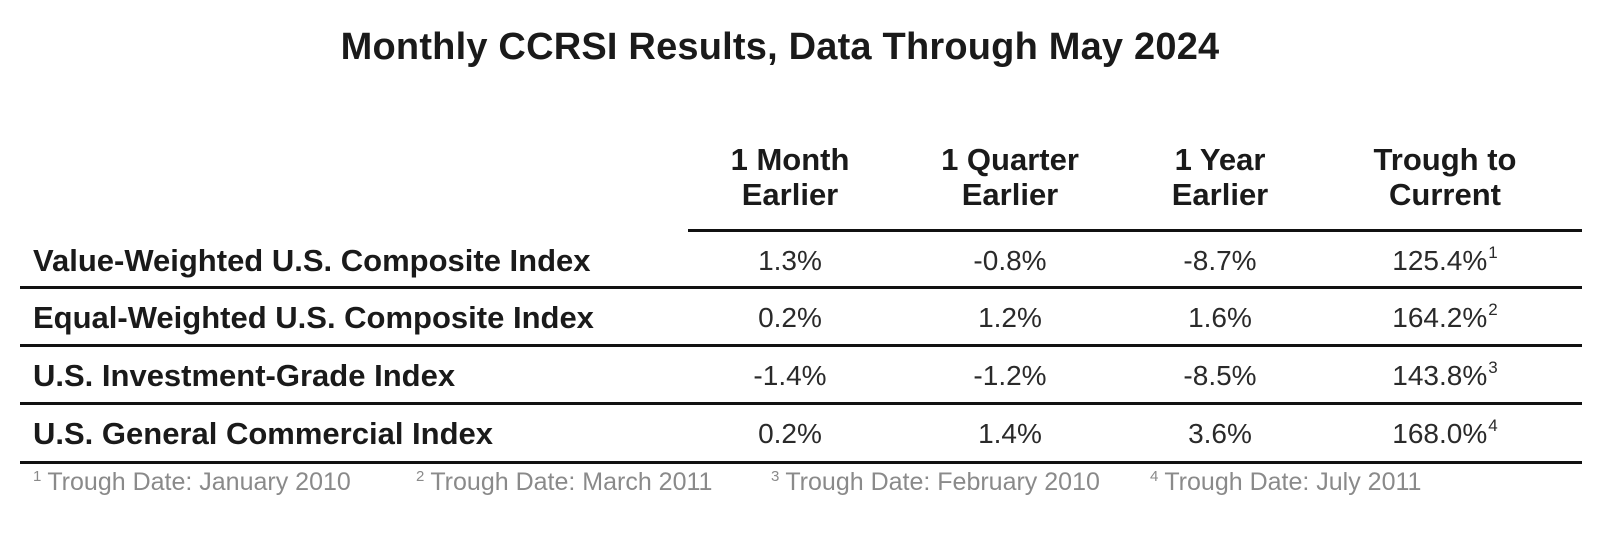 The width and height of the screenshot is (1600, 542). Describe the element at coordinates (1010, 177) in the screenshot. I see `column-header-1-quarter: 1 Quarter Earlier` at that location.